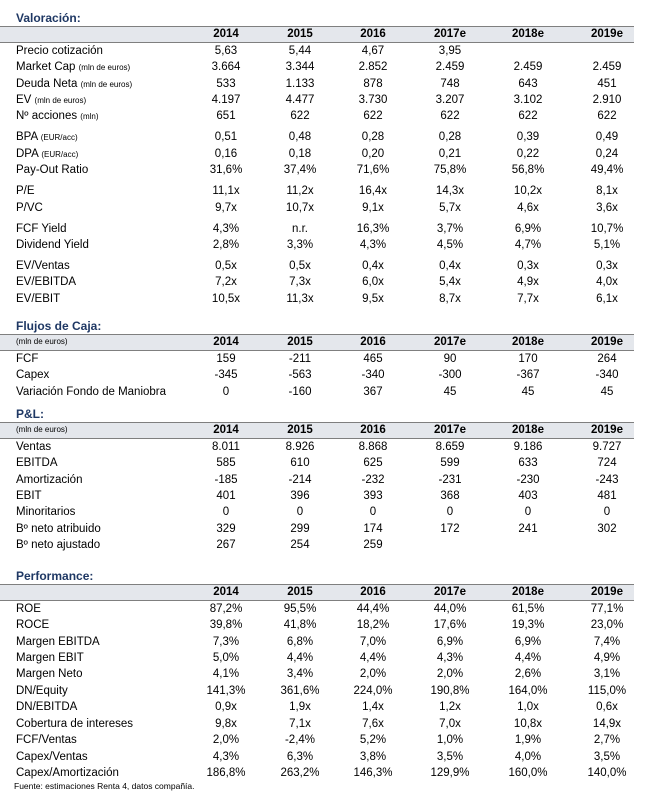 This screenshot has width=661, height=797. Describe the element at coordinates (226, 191) in the screenshot. I see `cell-value: 11,1x` at that location.